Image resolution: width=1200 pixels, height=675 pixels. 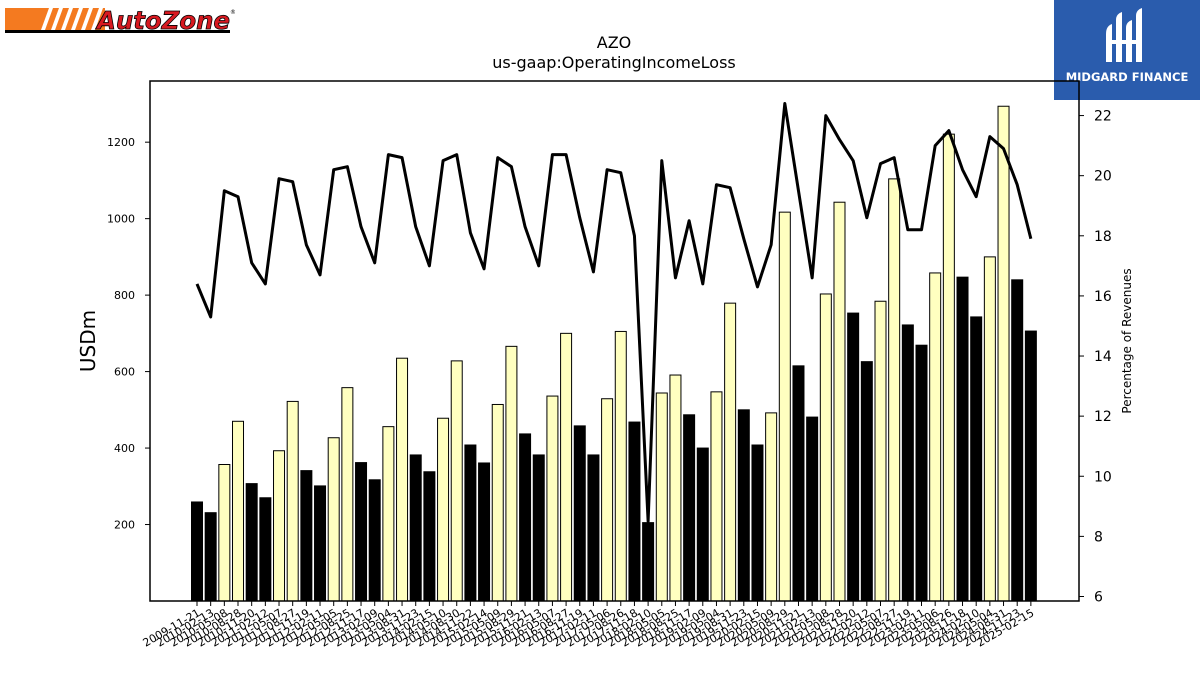 What do you see at coordinates (1127, 340) in the screenshot?
I see `y2-axis-label: Percentage of Revenues` at bounding box center [1127, 340].